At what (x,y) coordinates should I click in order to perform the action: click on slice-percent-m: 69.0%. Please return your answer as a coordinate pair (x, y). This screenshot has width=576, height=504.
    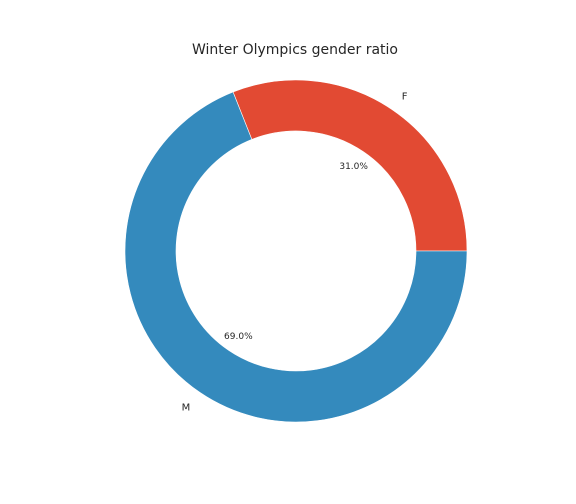
    Looking at the image, I should click on (238, 337).